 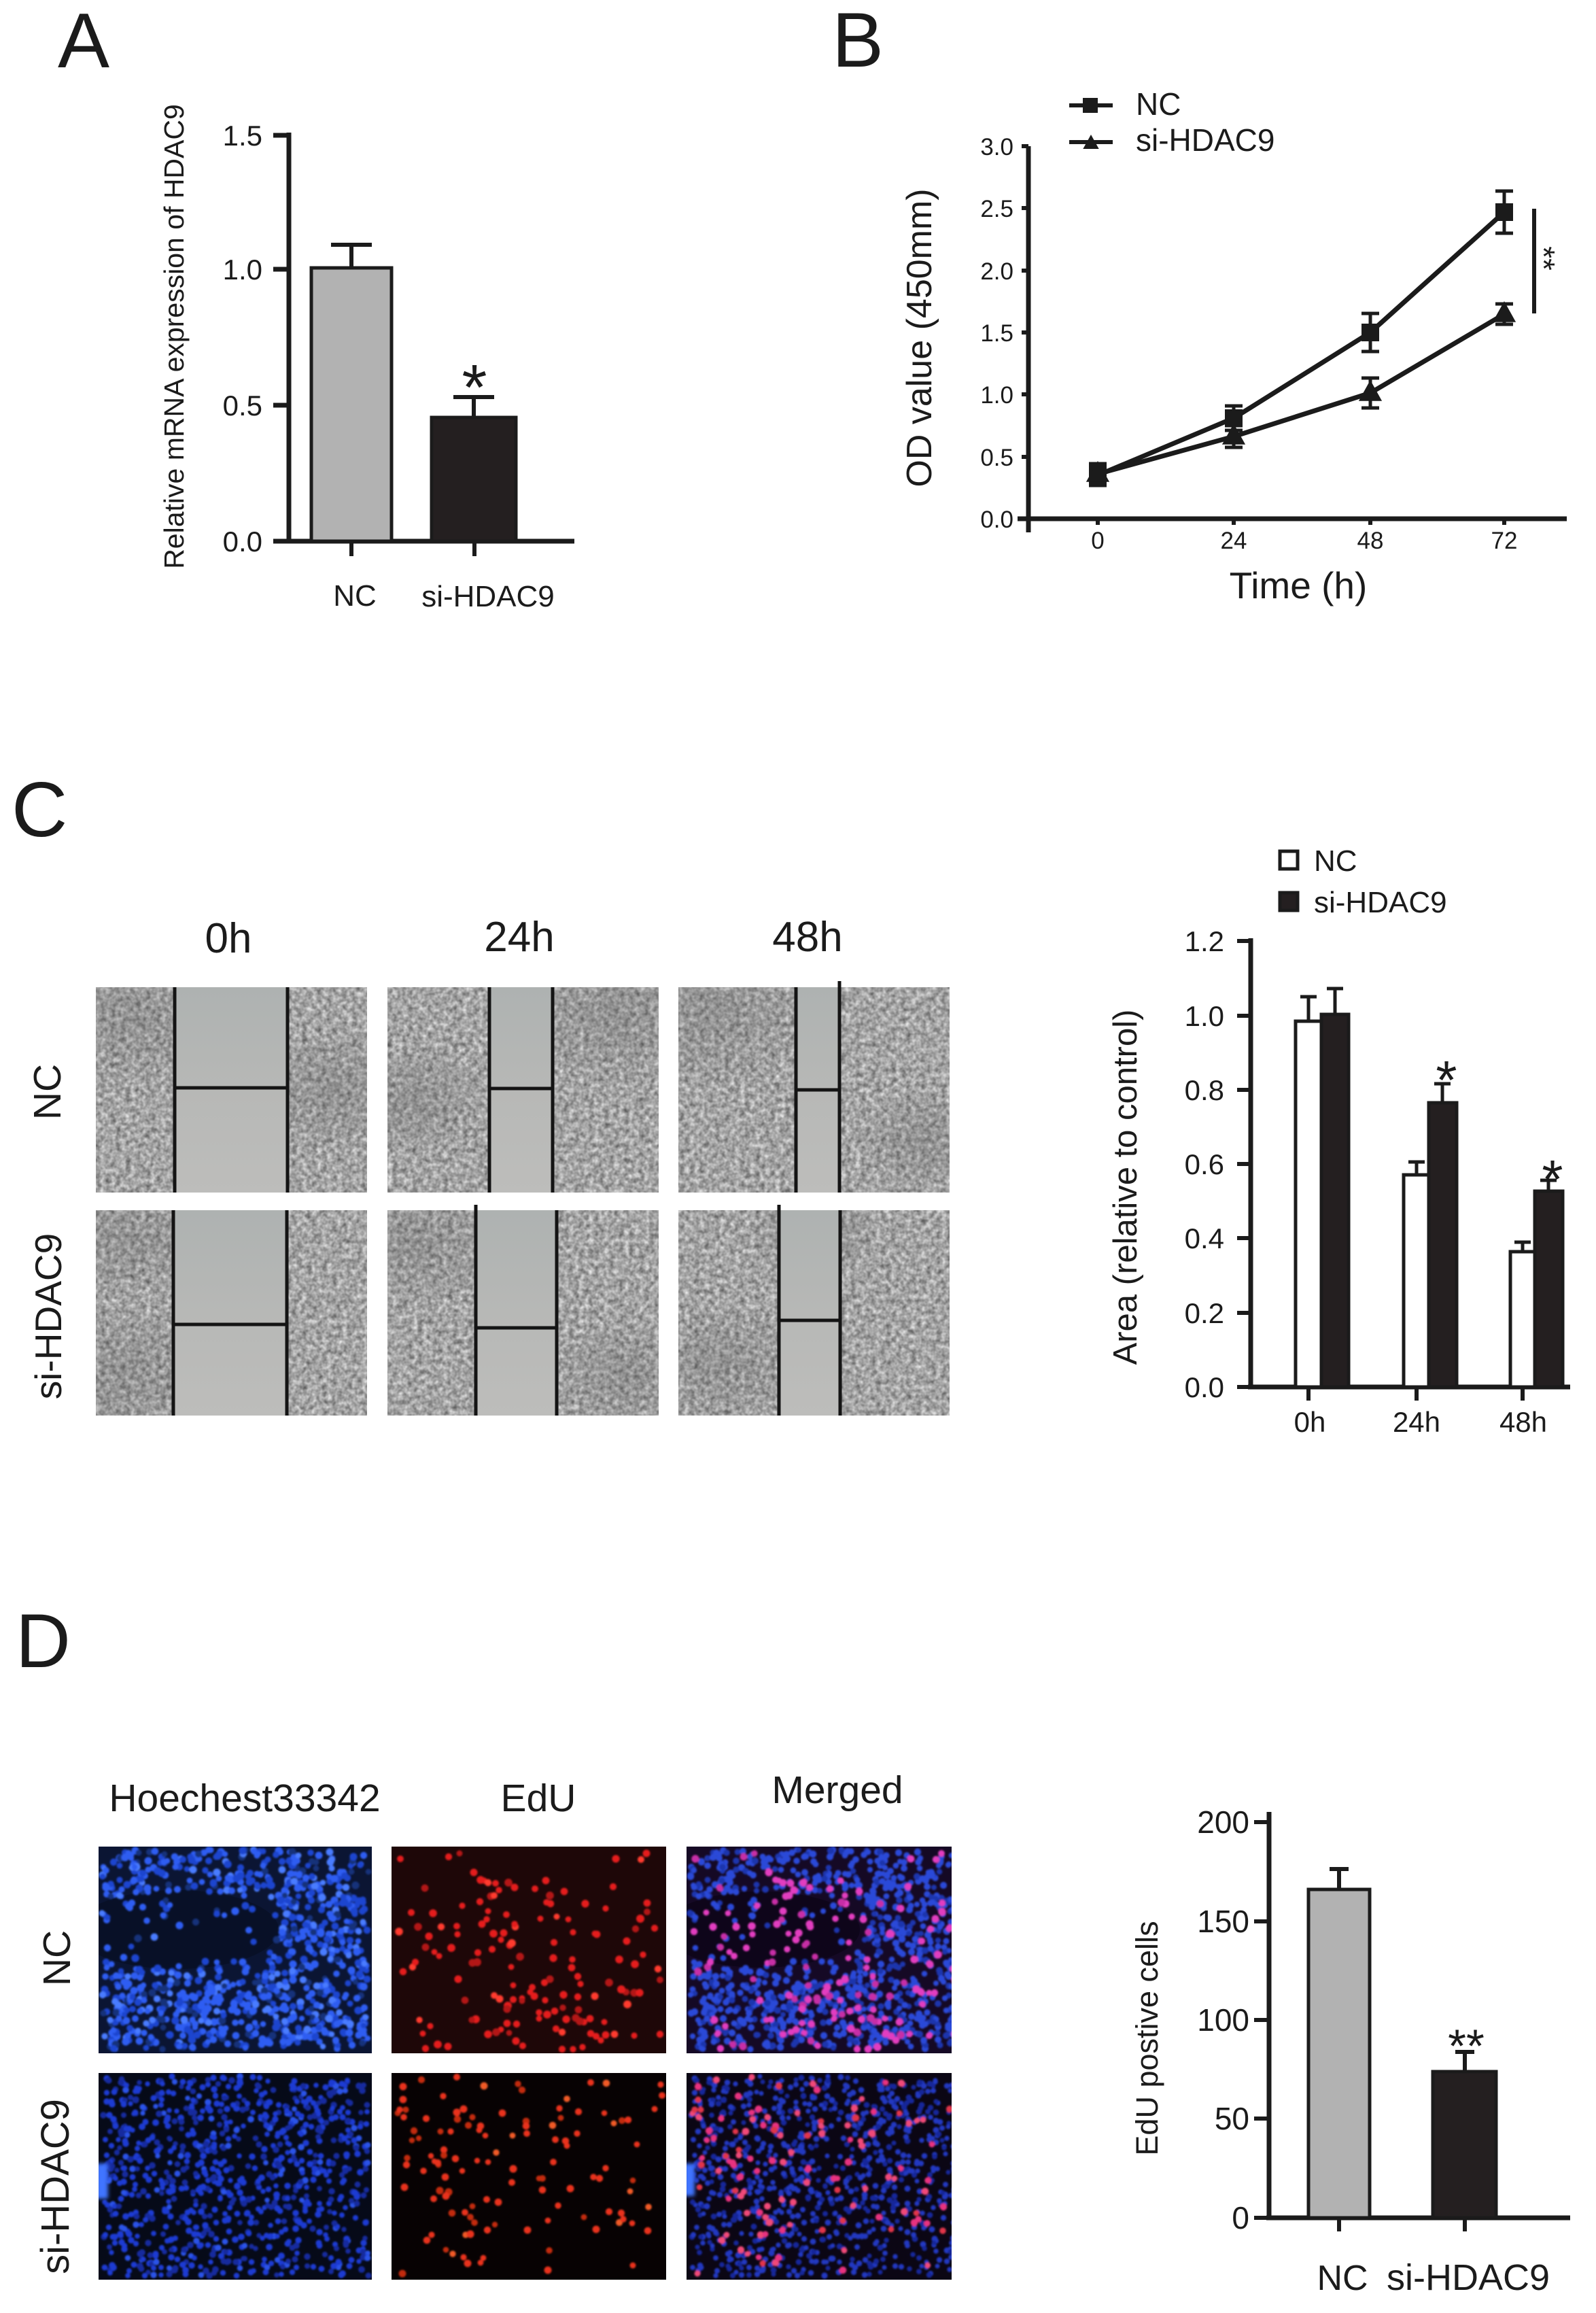 I want to click on svg-text: A, so click(x=83, y=42).